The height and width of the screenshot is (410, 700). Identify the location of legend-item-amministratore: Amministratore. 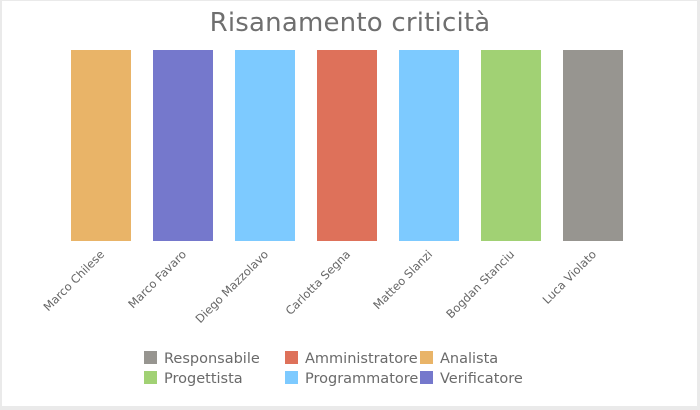
(351, 359).